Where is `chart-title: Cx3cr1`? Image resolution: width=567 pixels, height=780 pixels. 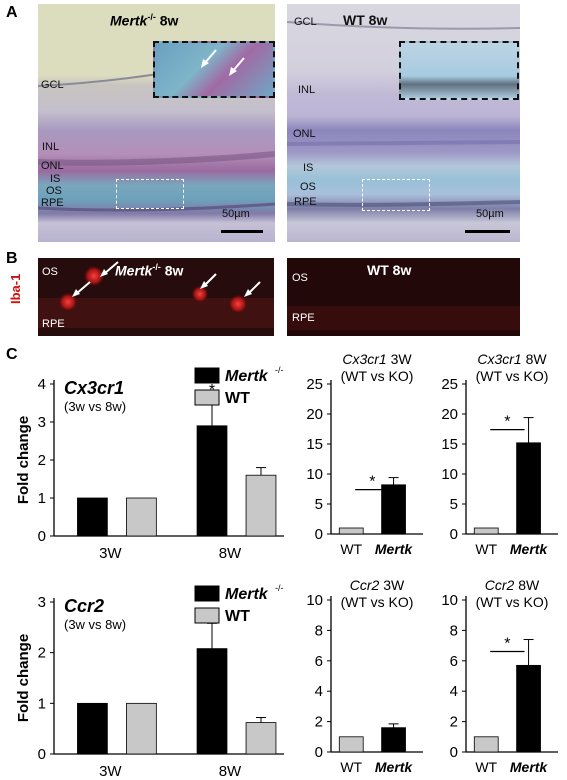
chart-title: Cx3cr1 is located at coordinates (94, 388).